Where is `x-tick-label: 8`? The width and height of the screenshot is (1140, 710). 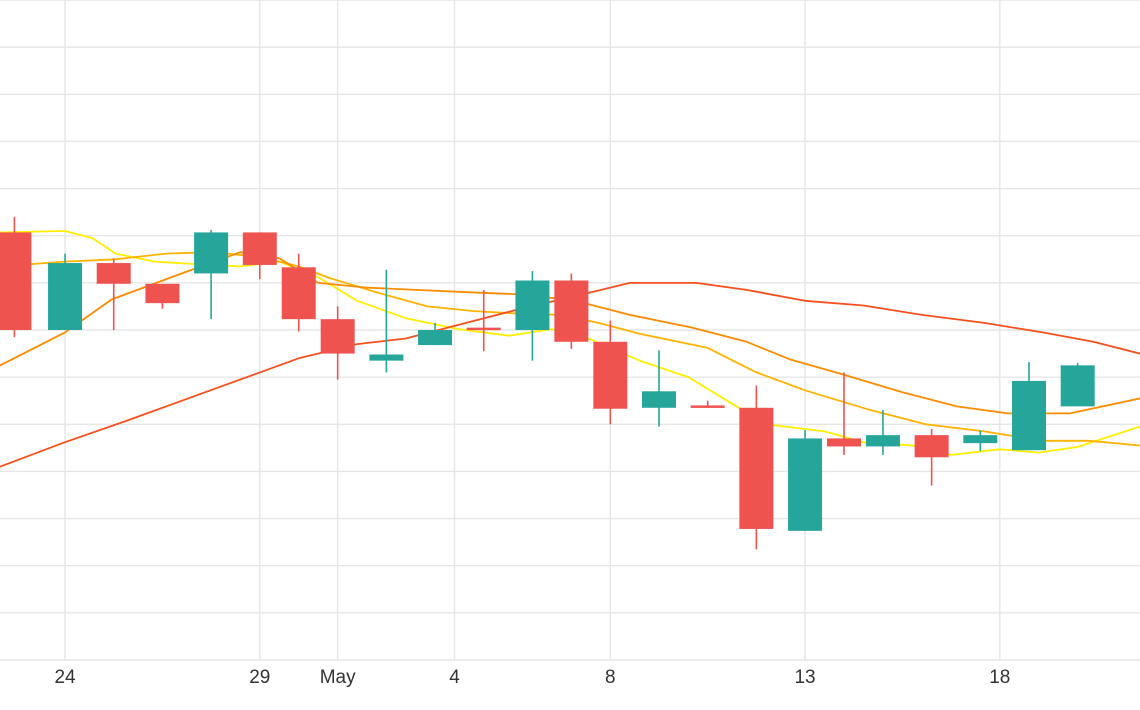 x-tick-label: 8 is located at coordinates (610, 677).